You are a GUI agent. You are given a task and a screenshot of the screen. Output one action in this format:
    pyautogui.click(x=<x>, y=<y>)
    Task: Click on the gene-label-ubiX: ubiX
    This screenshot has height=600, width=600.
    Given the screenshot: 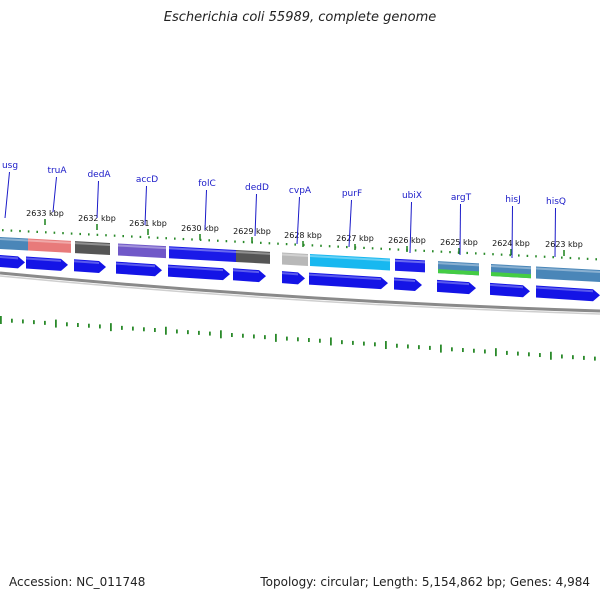 What is the action you would take?
    pyautogui.click(x=412, y=196)
    